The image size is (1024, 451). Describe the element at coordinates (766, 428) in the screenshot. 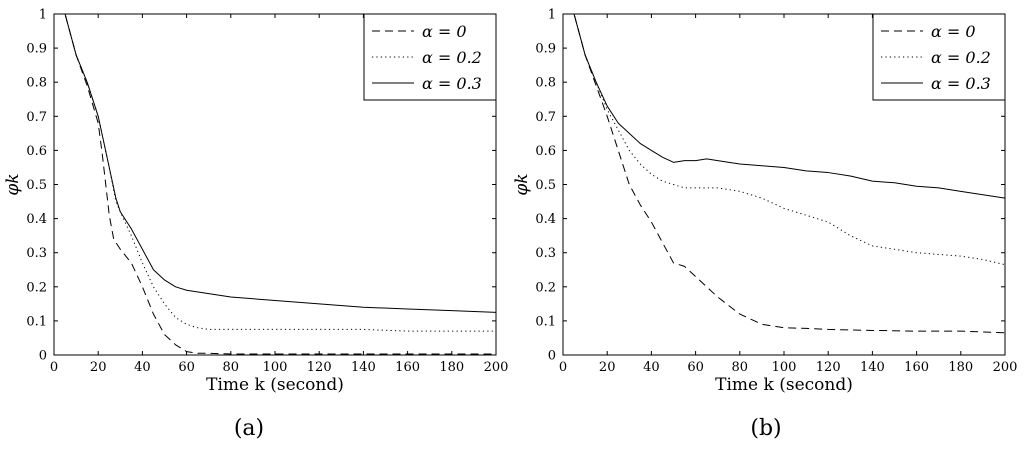

I see `panel-b-caption: (b)` at that location.